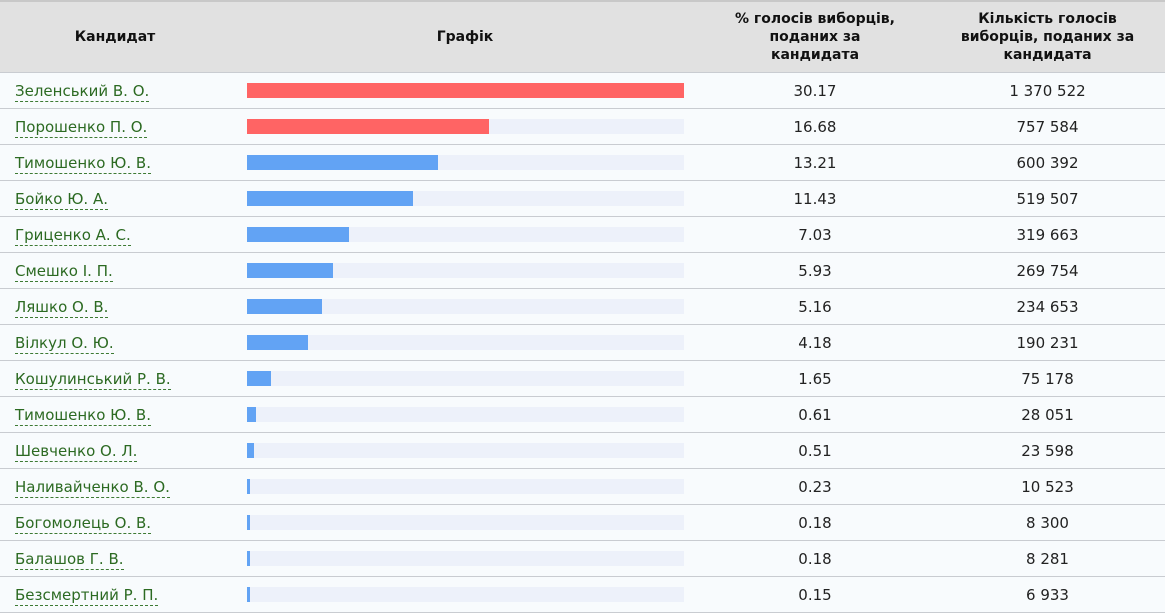  I want to click on candidate-link: Гриценко А. С., so click(73, 235).